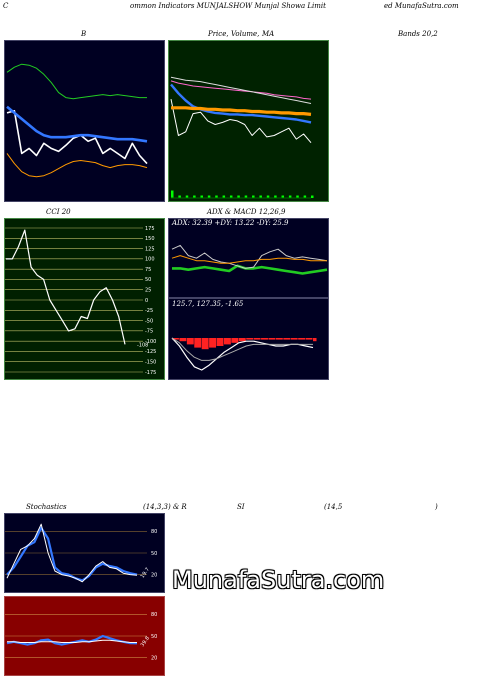 The height and width of the screenshot is (680, 500). What do you see at coordinates (150, 239) in the screenshot?
I see `cci-tick-label: 150` at bounding box center [150, 239].